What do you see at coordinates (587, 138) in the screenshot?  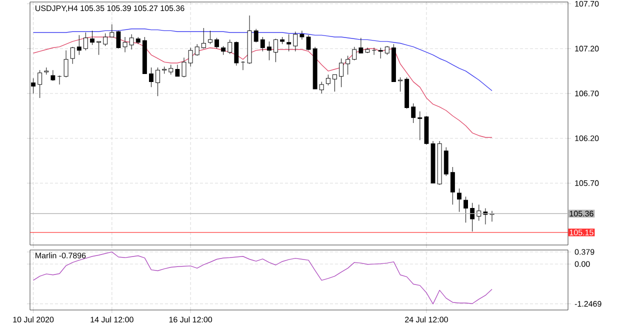 I see `y-tick-label: 106.20` at bounding box center [587, 138].